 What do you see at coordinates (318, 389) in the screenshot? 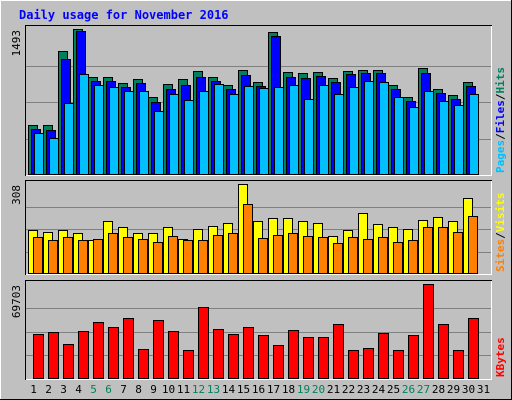
I see `x-tick-label: 20` at bounding box center [318, 389].